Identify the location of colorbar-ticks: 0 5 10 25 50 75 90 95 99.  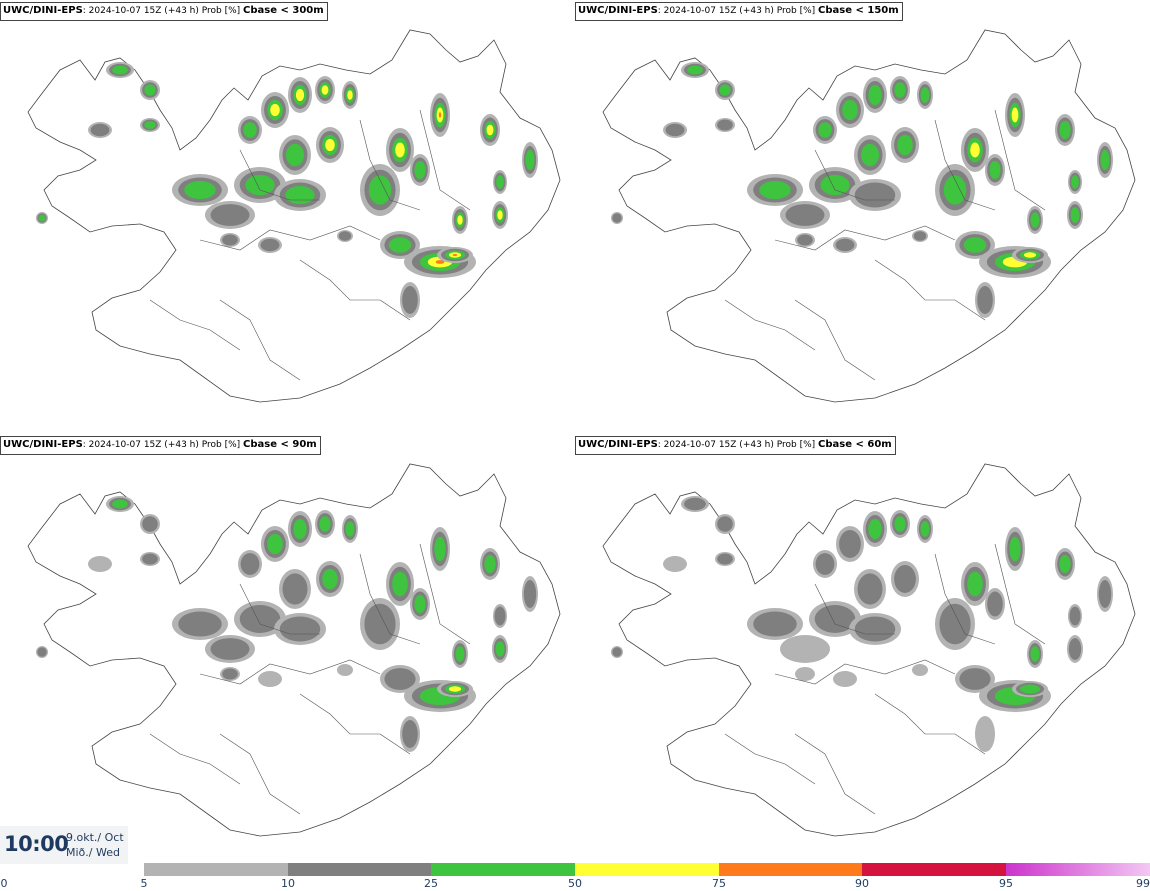
(575, 884).